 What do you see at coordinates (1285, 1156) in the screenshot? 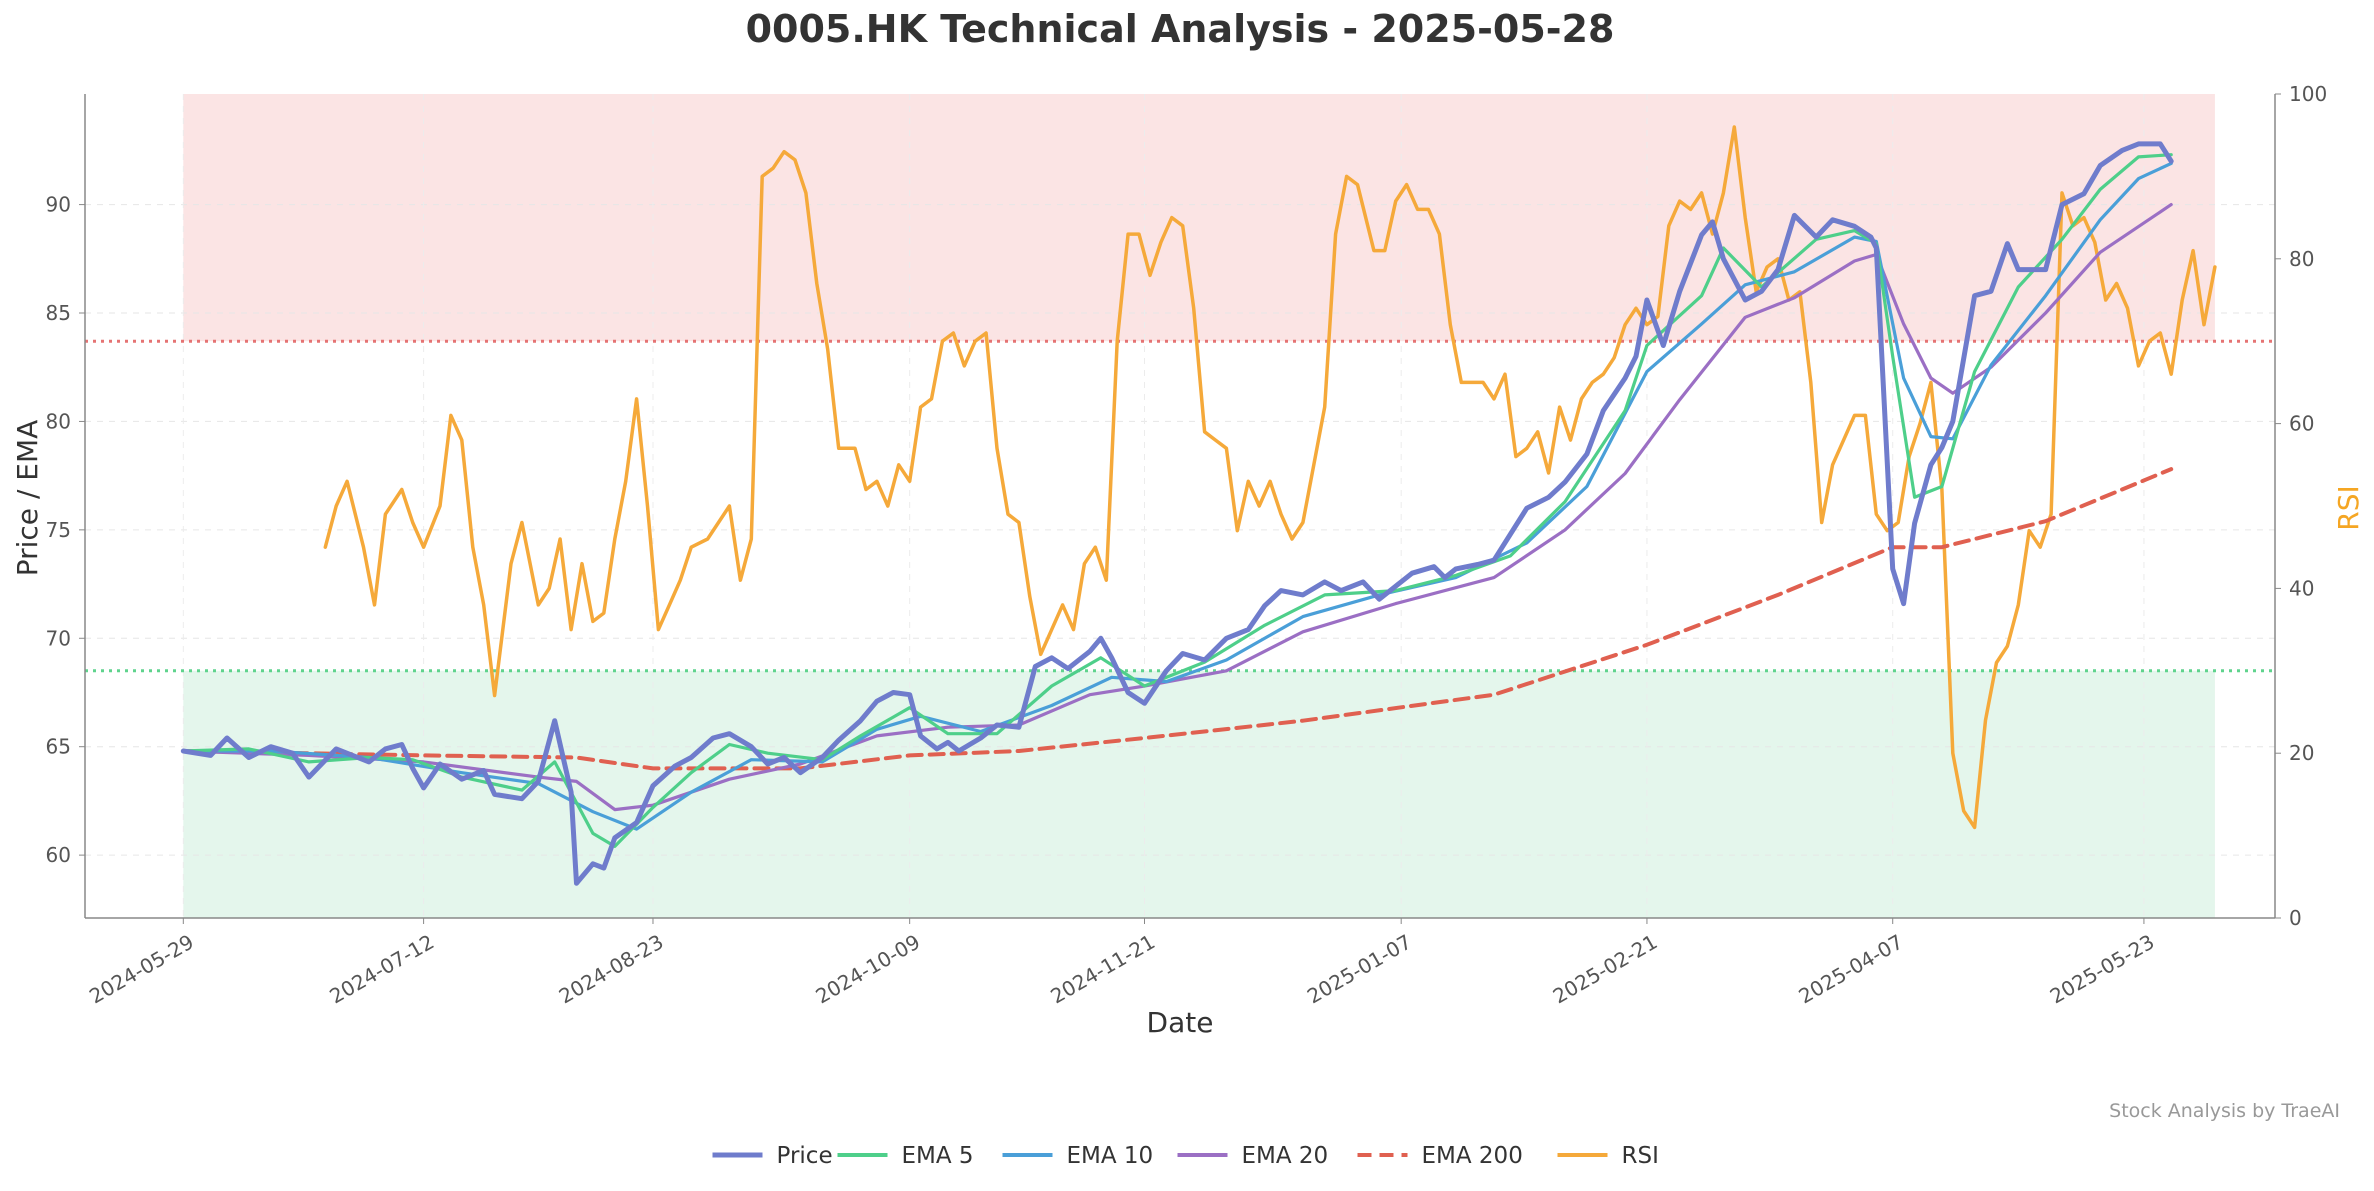
I see `legend-label: EMA 20` at bounding box center [1285, 1156].